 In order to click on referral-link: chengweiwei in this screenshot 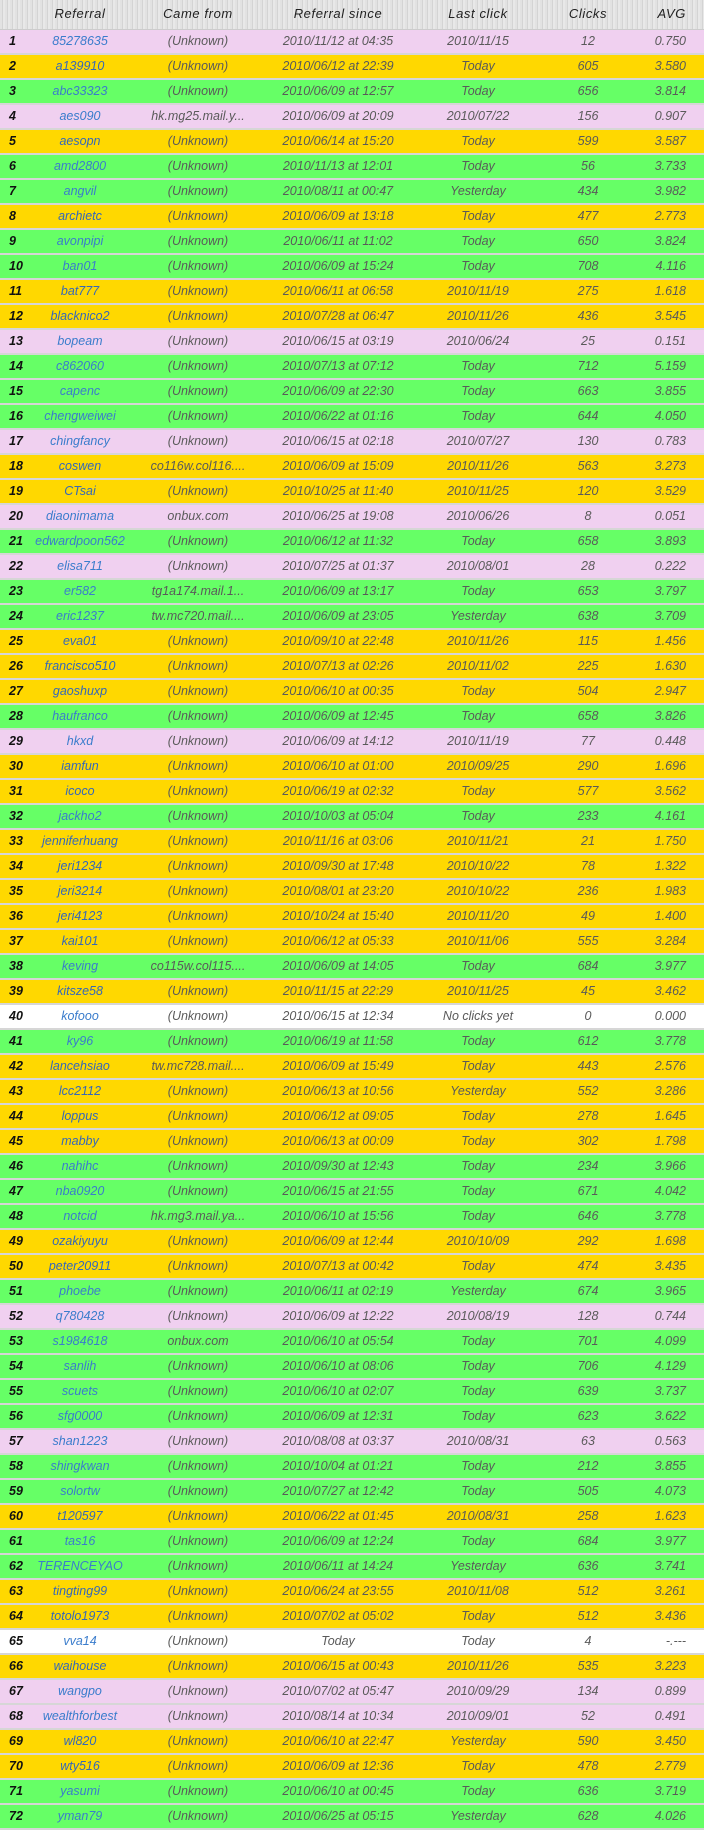, I will do `click(80, 416)`.